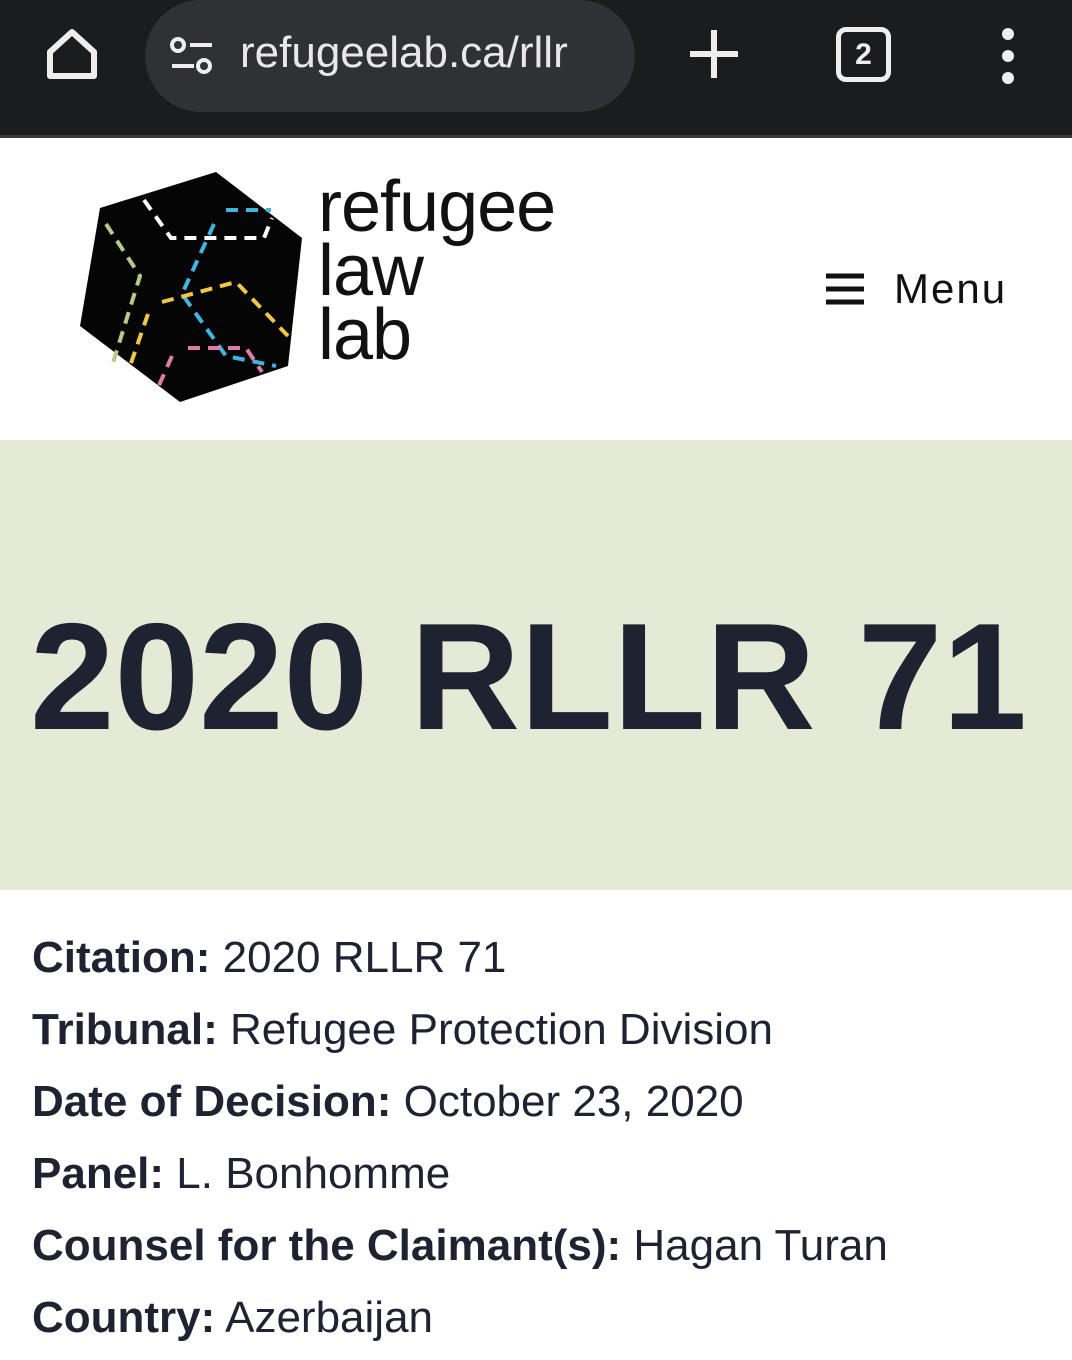 This screenshot has height=1360, width=1072. I want to click on field-label: Citation:, so click(121, 957).